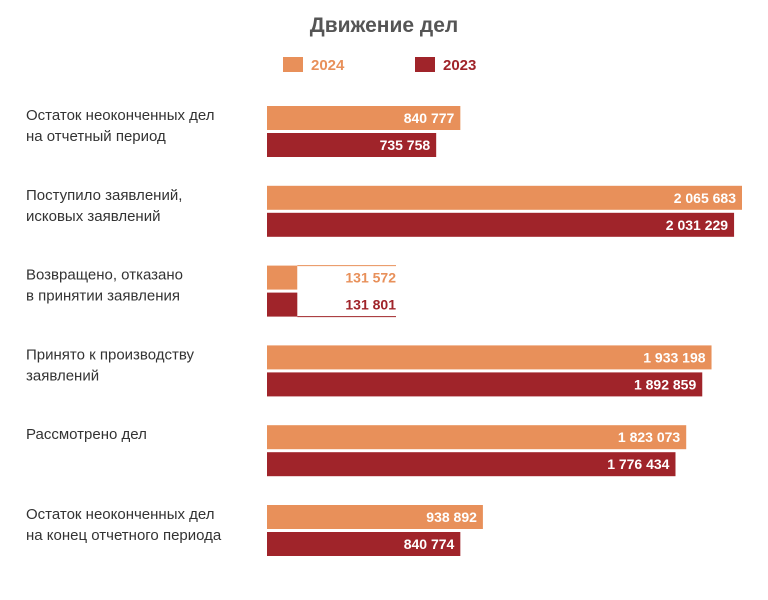 This screenshot has height=600, width=768. What do you see at coordinates (103, 296) in the screenshot?
I see `category-label: в принятии заявления` at bounding box center [103, 296].